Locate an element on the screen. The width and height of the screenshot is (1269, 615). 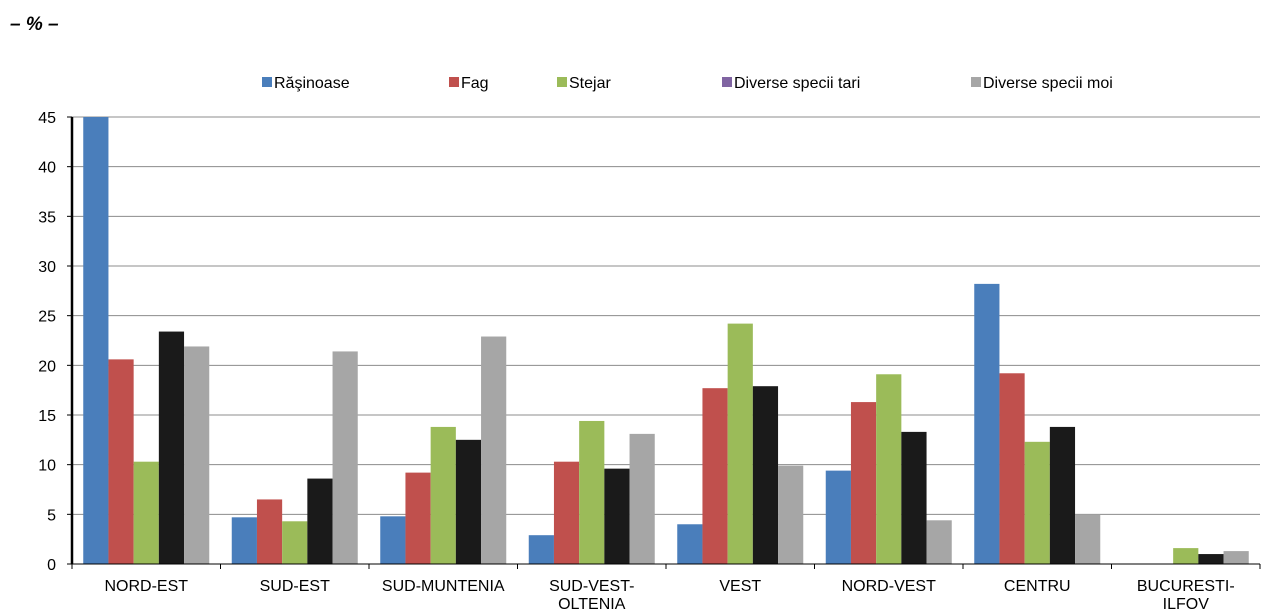
x-category-label: ILFOV is located at coordinates (1186, 604).